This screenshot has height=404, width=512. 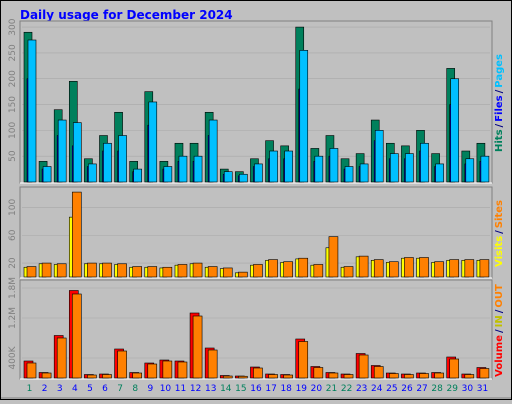 What do you see at coordinates (421, 389) in the screenshot?
I see `x-tick-label: 27` at bounding box center [421, 389].